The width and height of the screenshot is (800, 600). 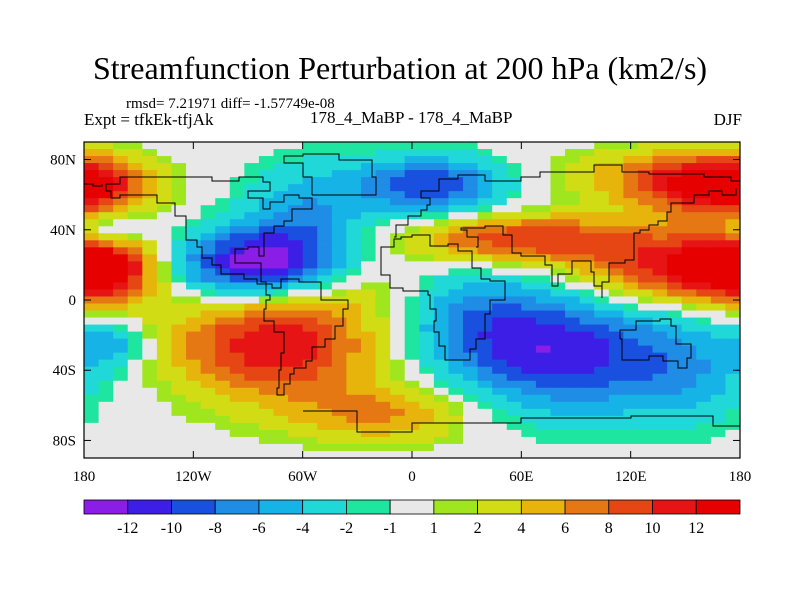 What do you see at coordinates (412, 507) in the screenshot?
I see `colorbar-swatch` at bounding box center [412, 507].